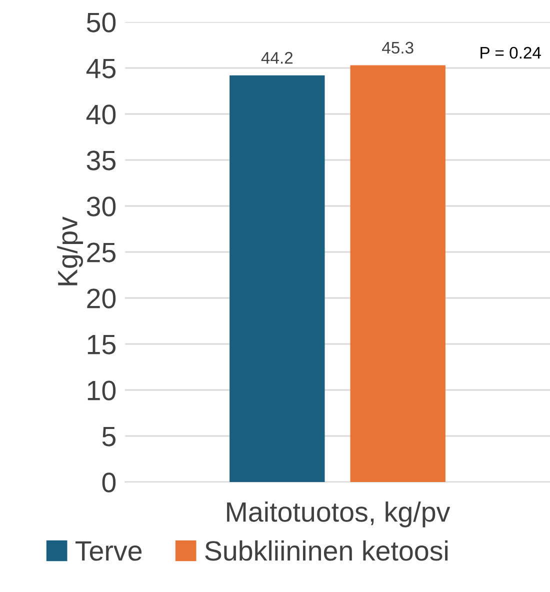  I want to click on legend-label: Terve, so click(109, 551).